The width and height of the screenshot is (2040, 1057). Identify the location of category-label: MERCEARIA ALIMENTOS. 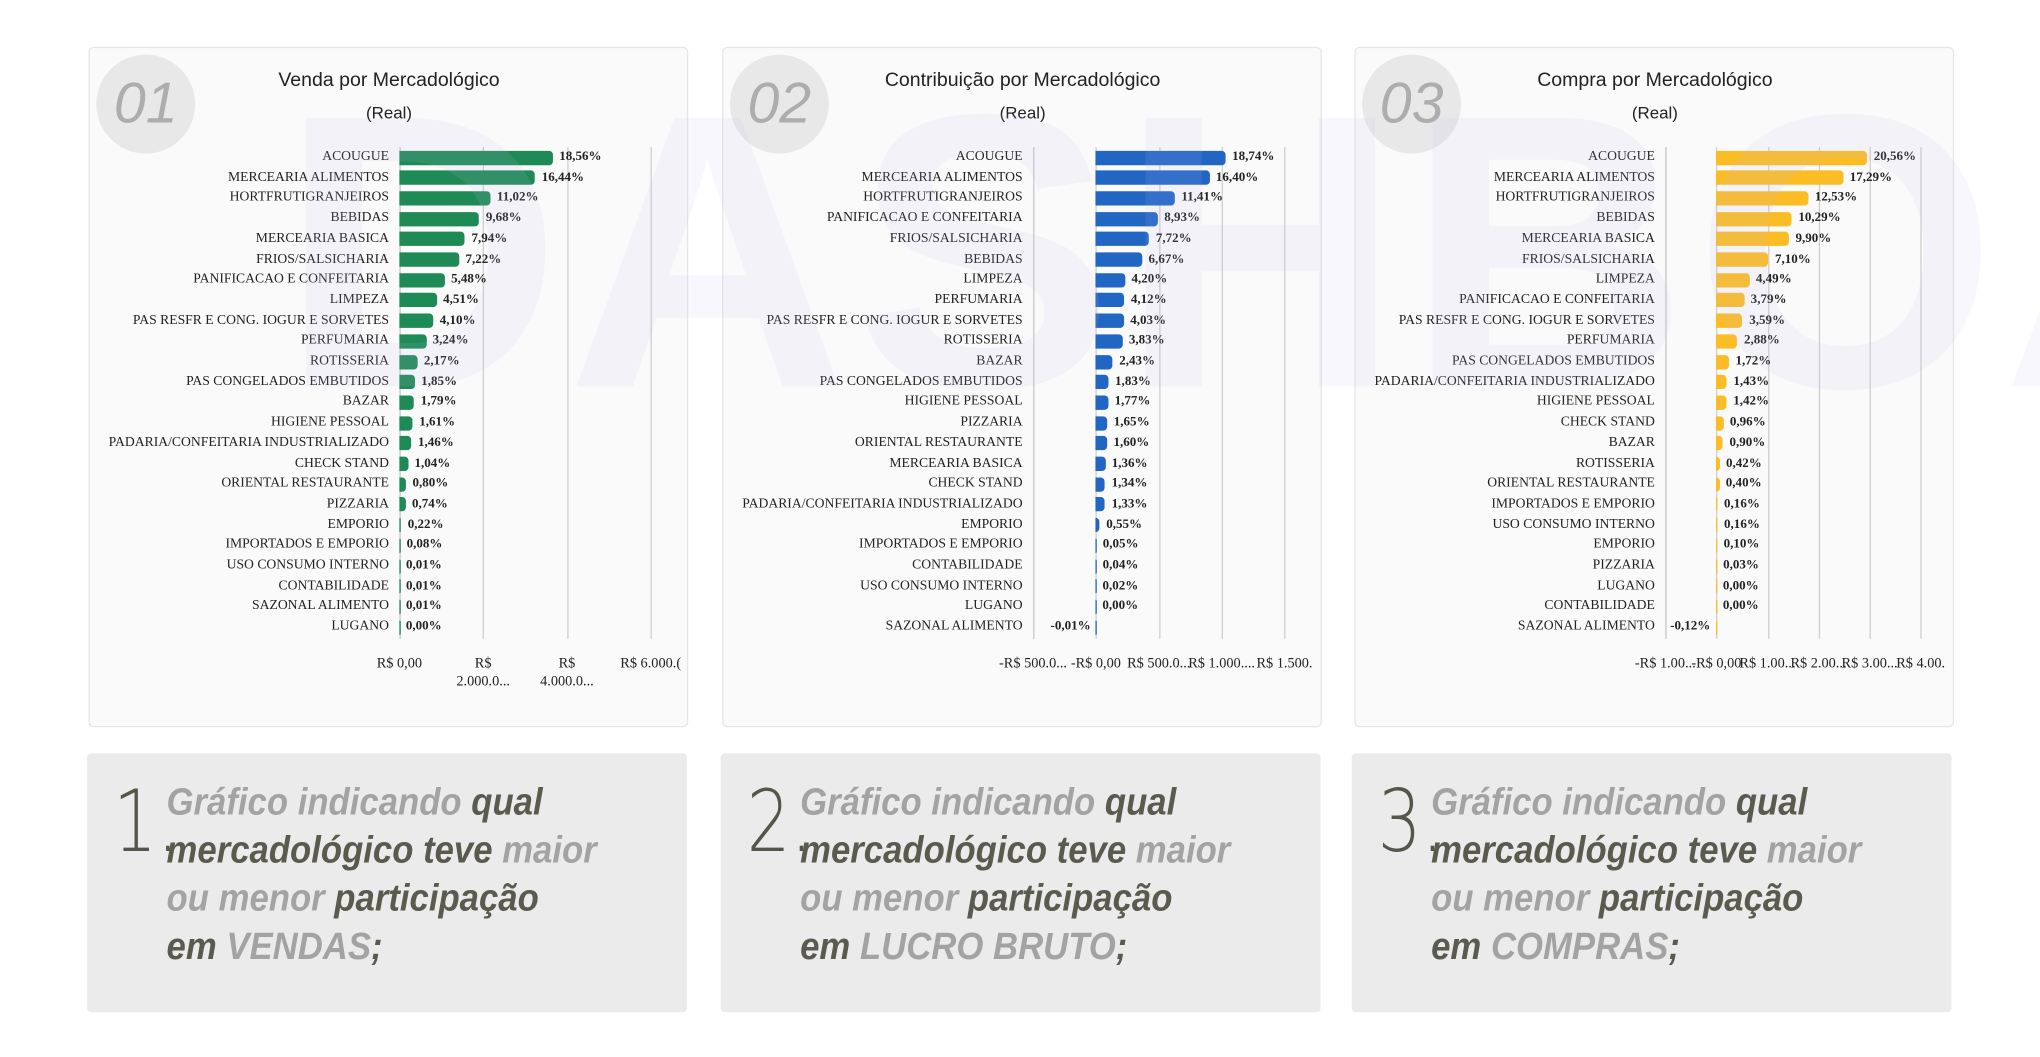
(308, 177).